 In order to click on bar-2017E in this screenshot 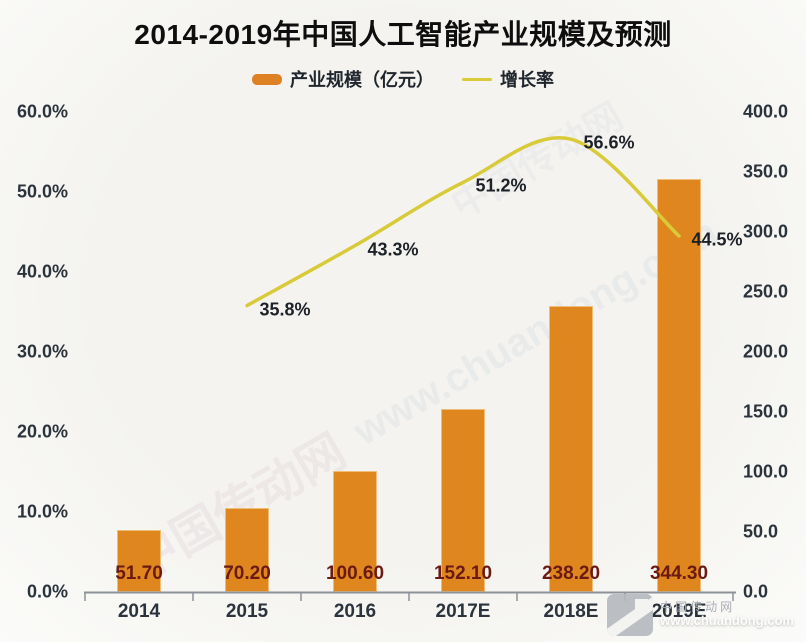, I will do `click(463, 500)`.